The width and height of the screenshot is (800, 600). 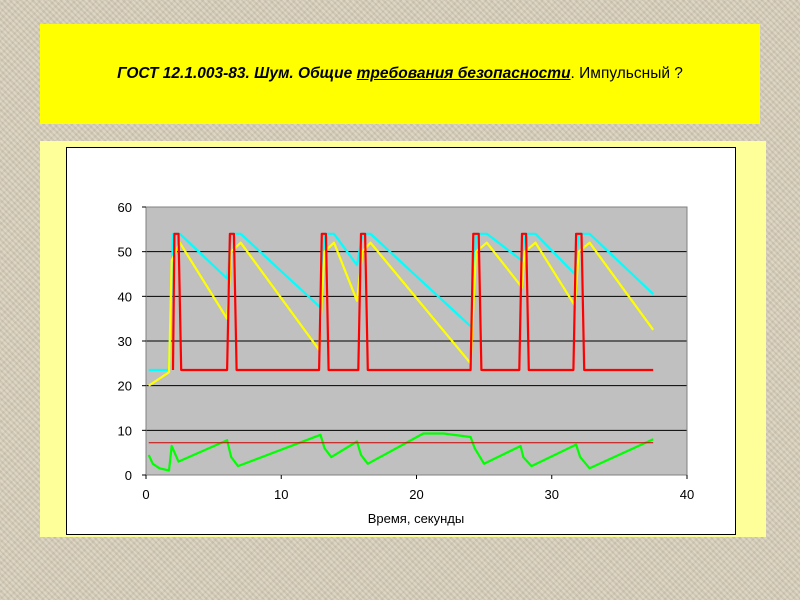 What do you see at coordinates (145, 494) in the screenshot?
I see `x-tick-label: 0` at bounding box center [145, 494].